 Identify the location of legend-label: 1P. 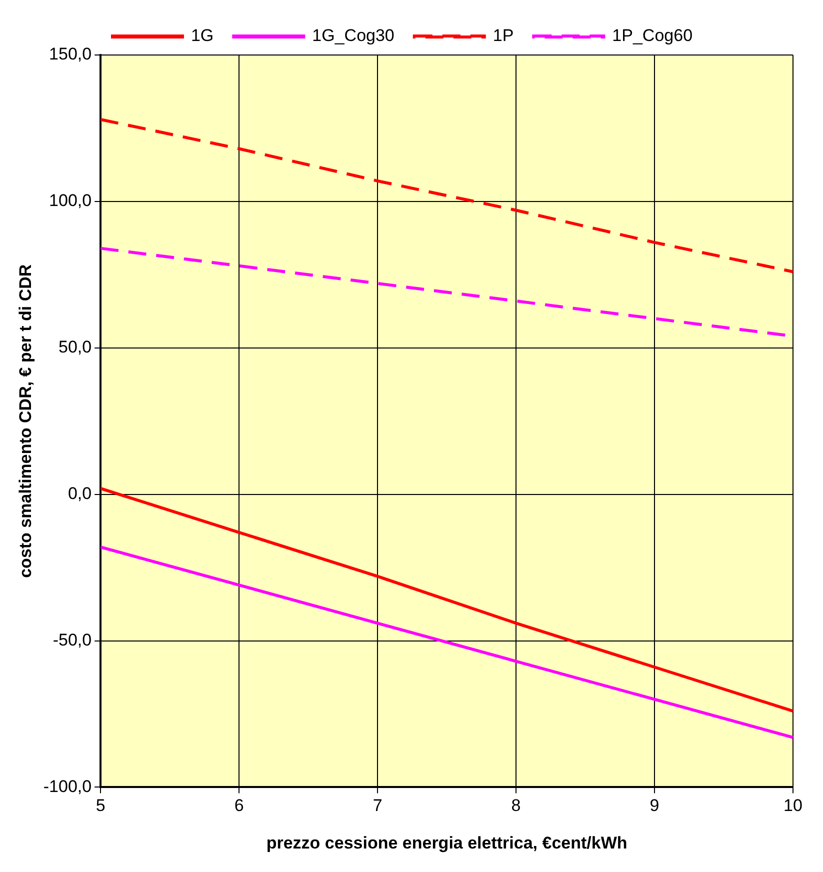
(503, 36).